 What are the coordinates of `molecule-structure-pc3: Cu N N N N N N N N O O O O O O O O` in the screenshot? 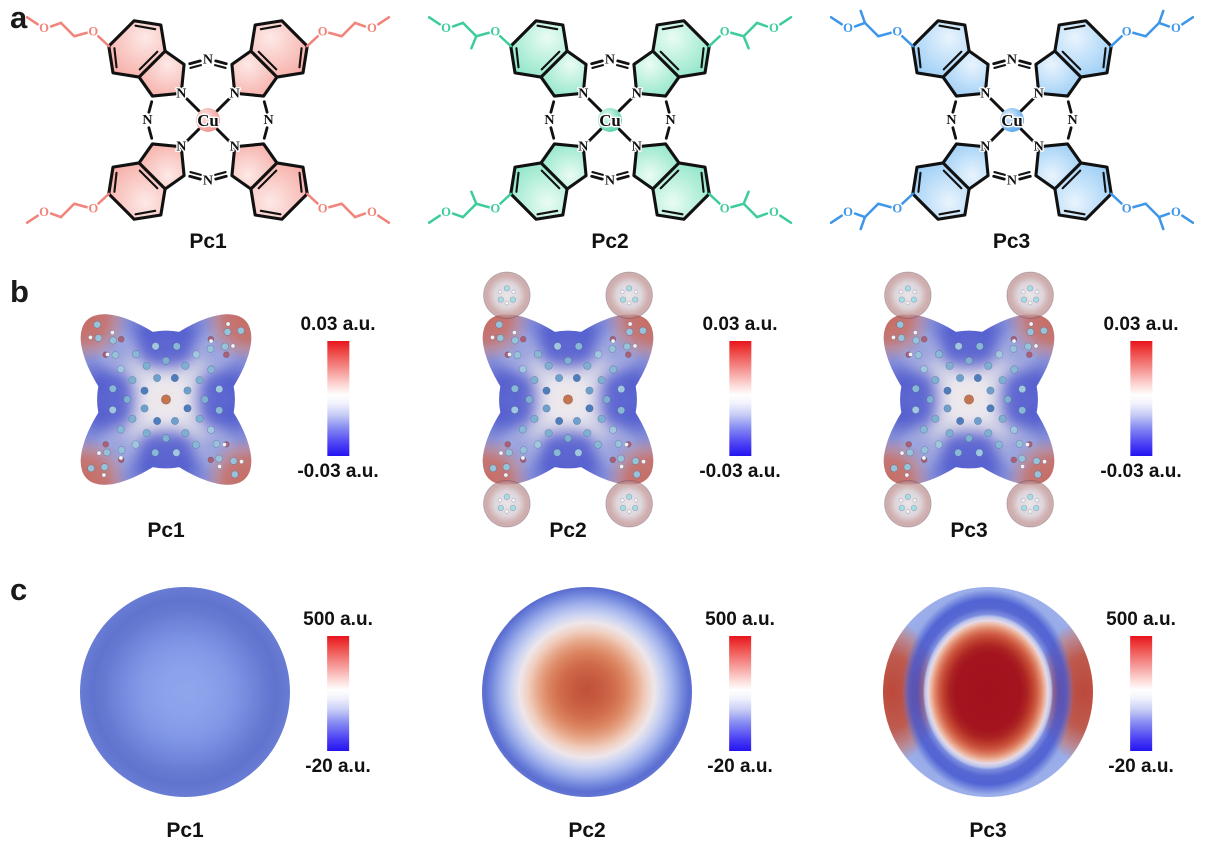 It's located at (1011, 120).